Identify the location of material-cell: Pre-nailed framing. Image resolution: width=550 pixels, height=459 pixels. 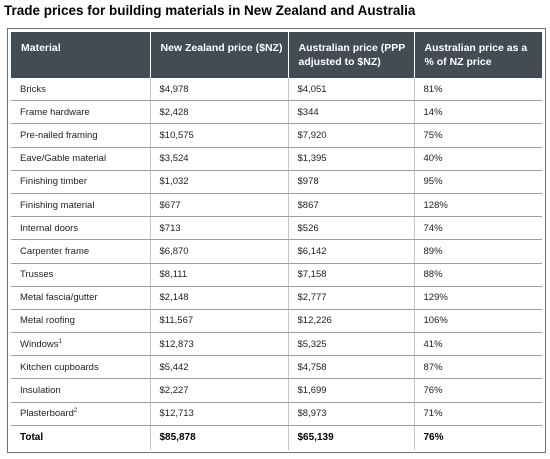
(81, 135).